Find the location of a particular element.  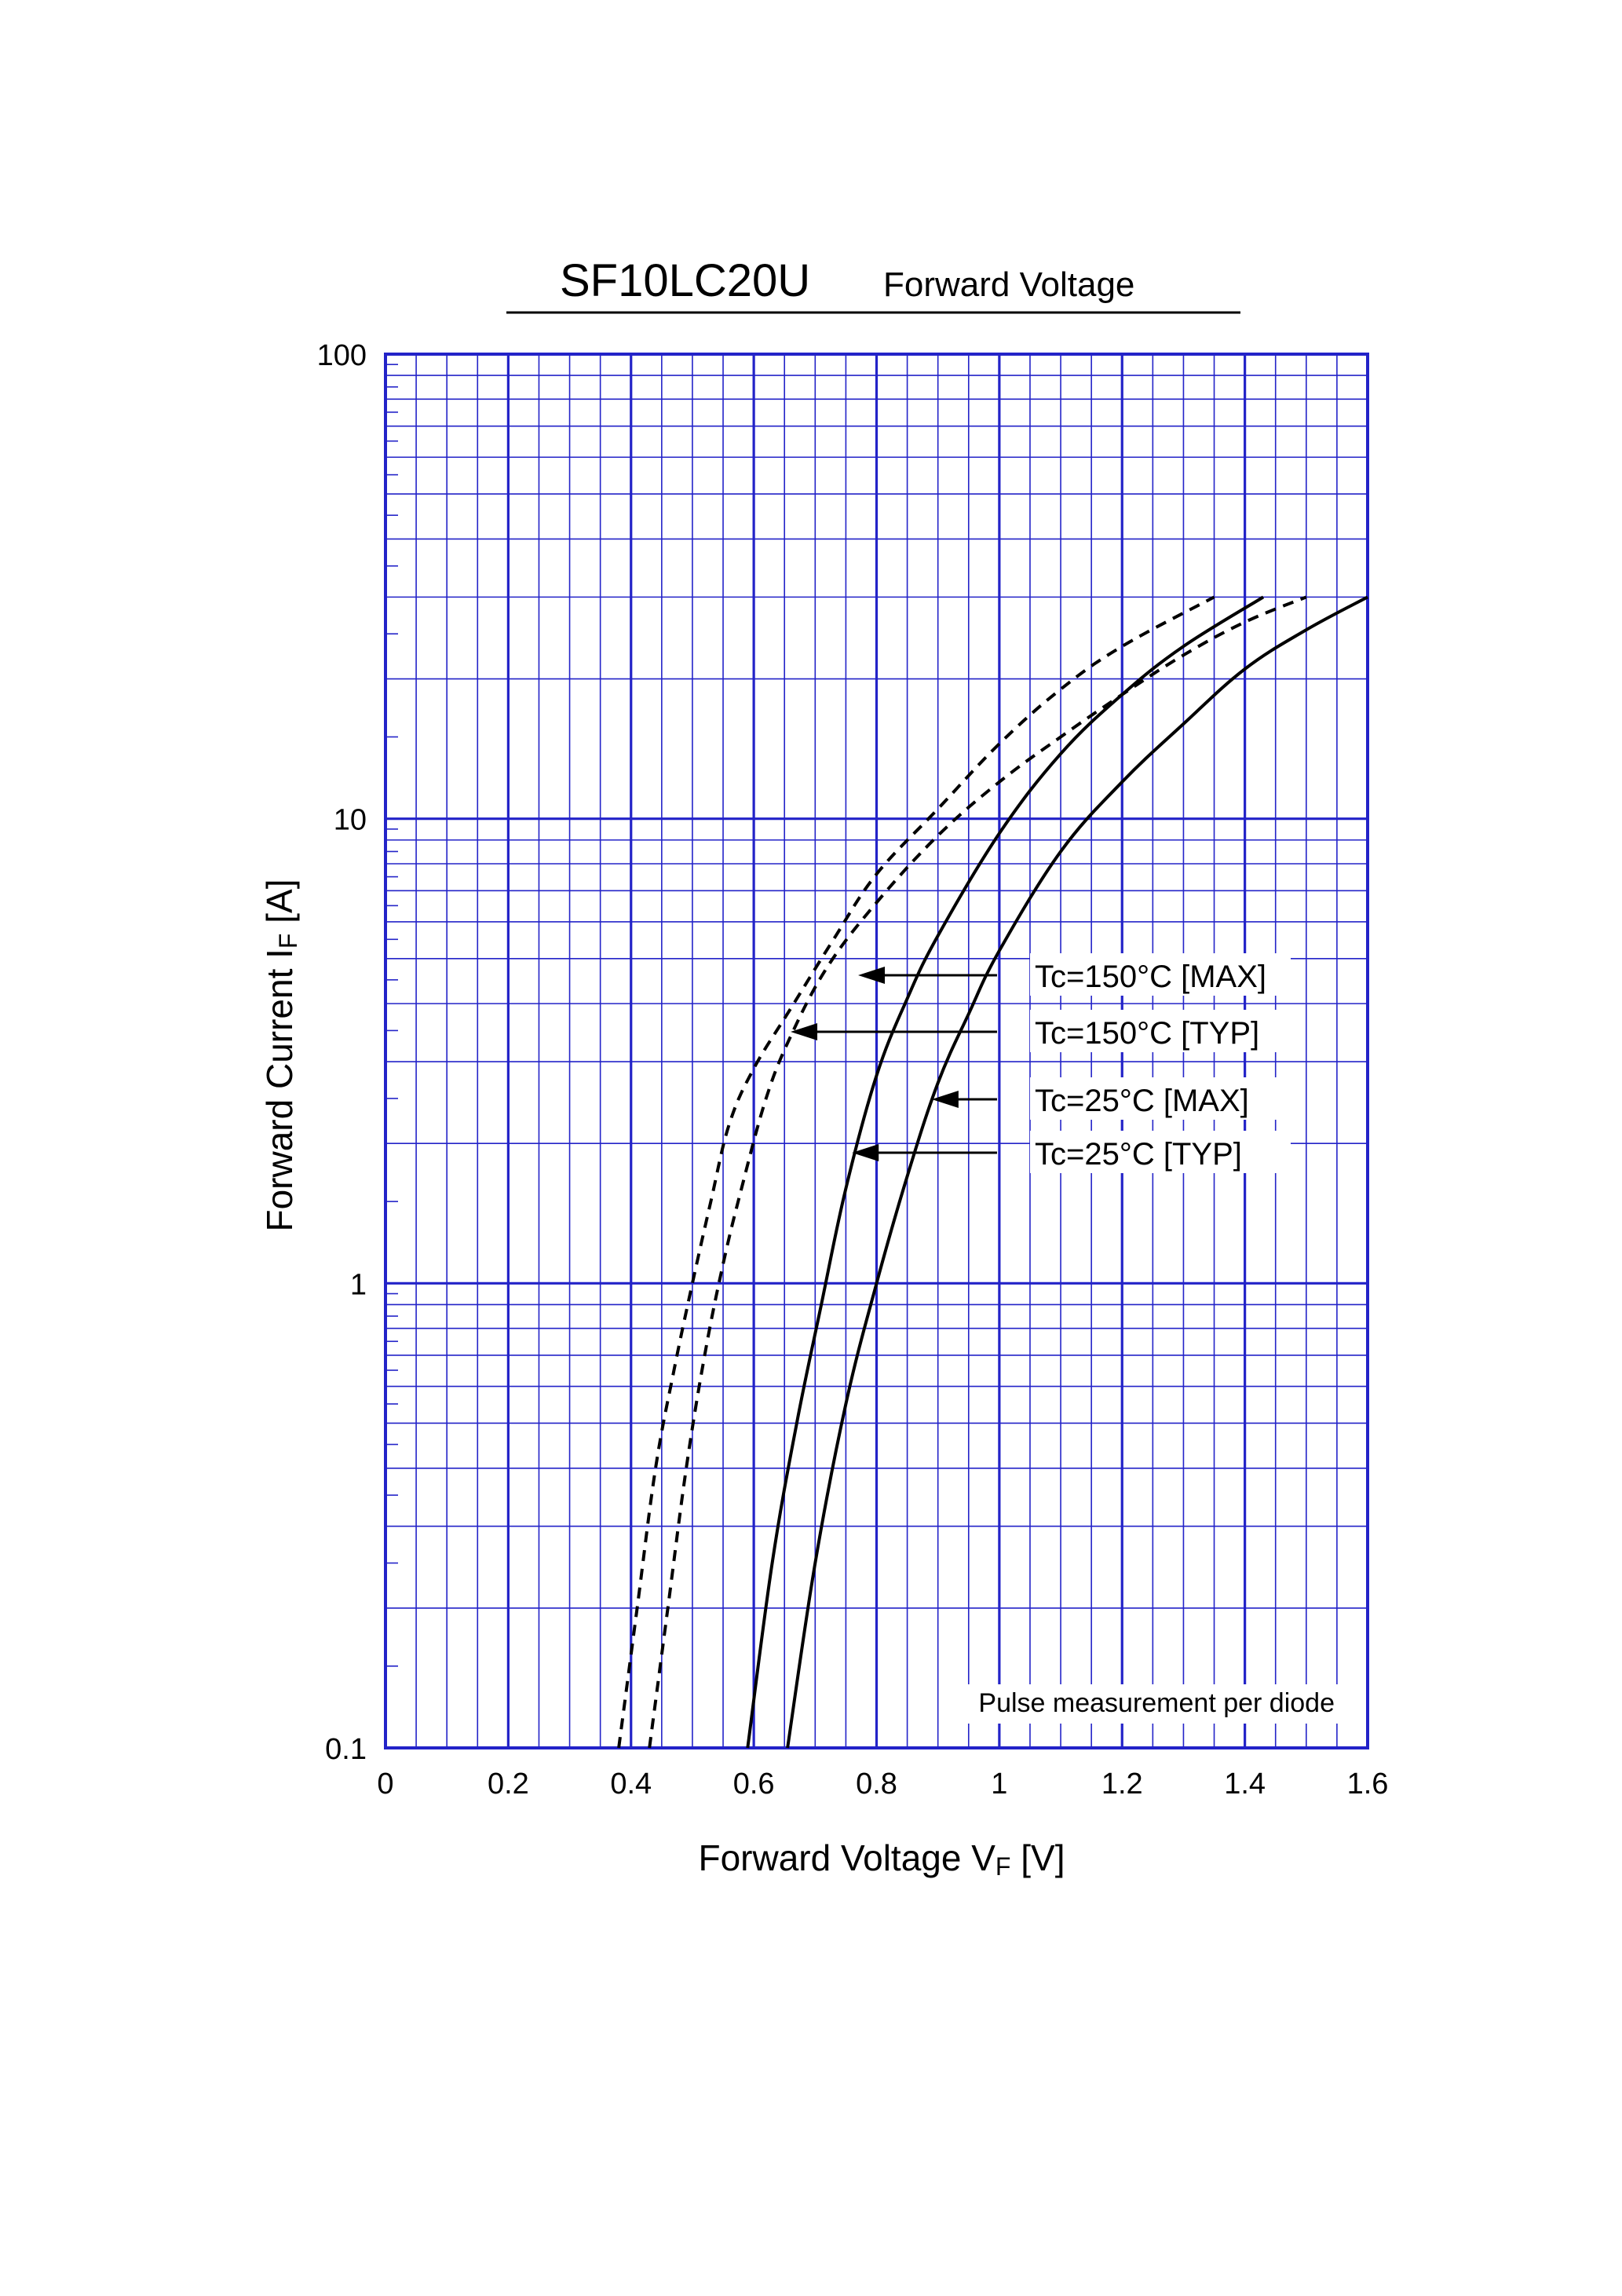

x-tick-label: 0.8 is located at coordinates (876, 1785).